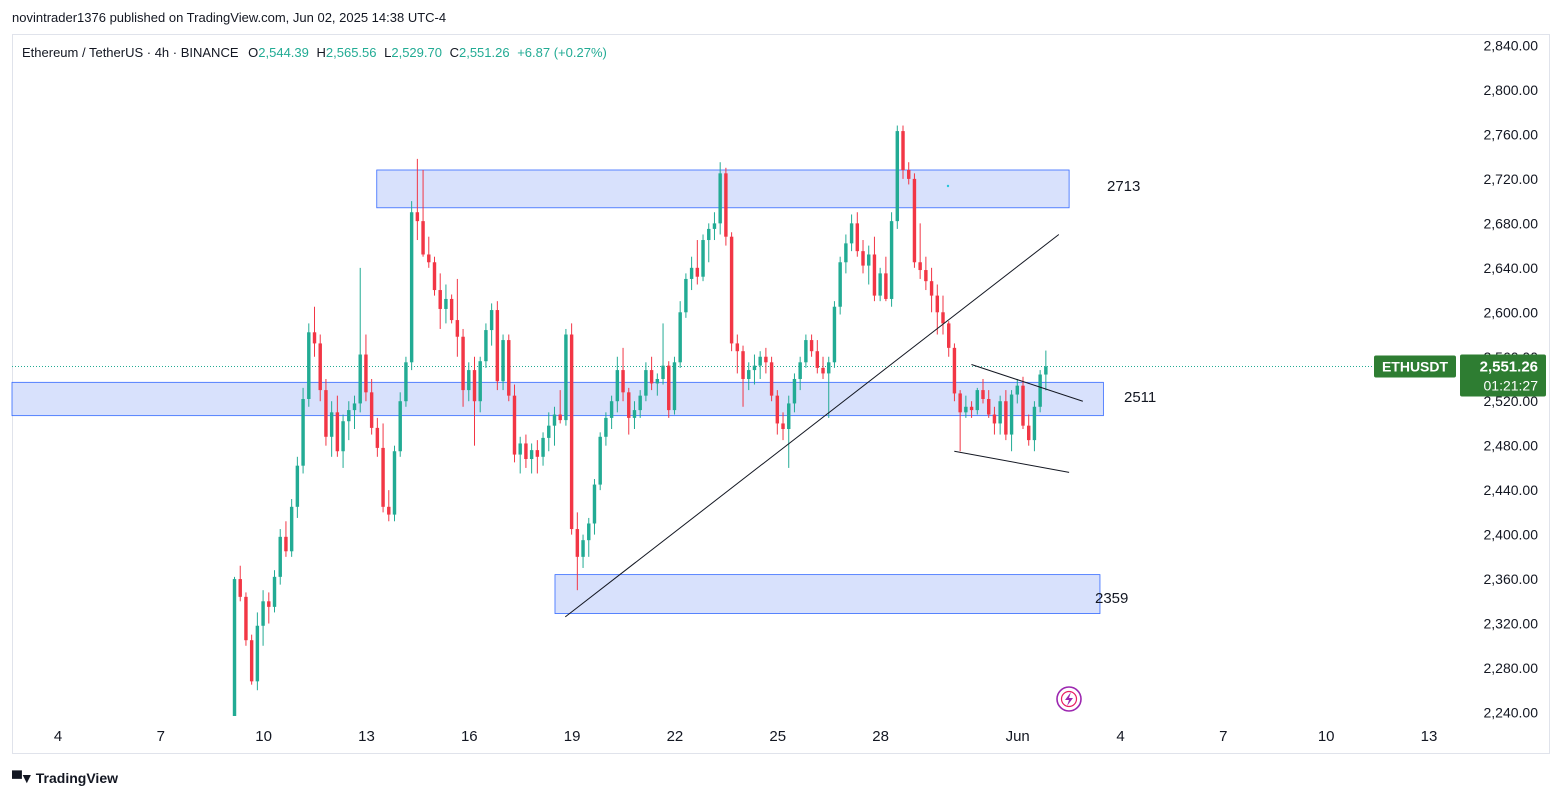  What do you see at coordinates (484, 52) in the screenshot?
I see `legend-close: 2,551.26` at bounding box center [484, 52].